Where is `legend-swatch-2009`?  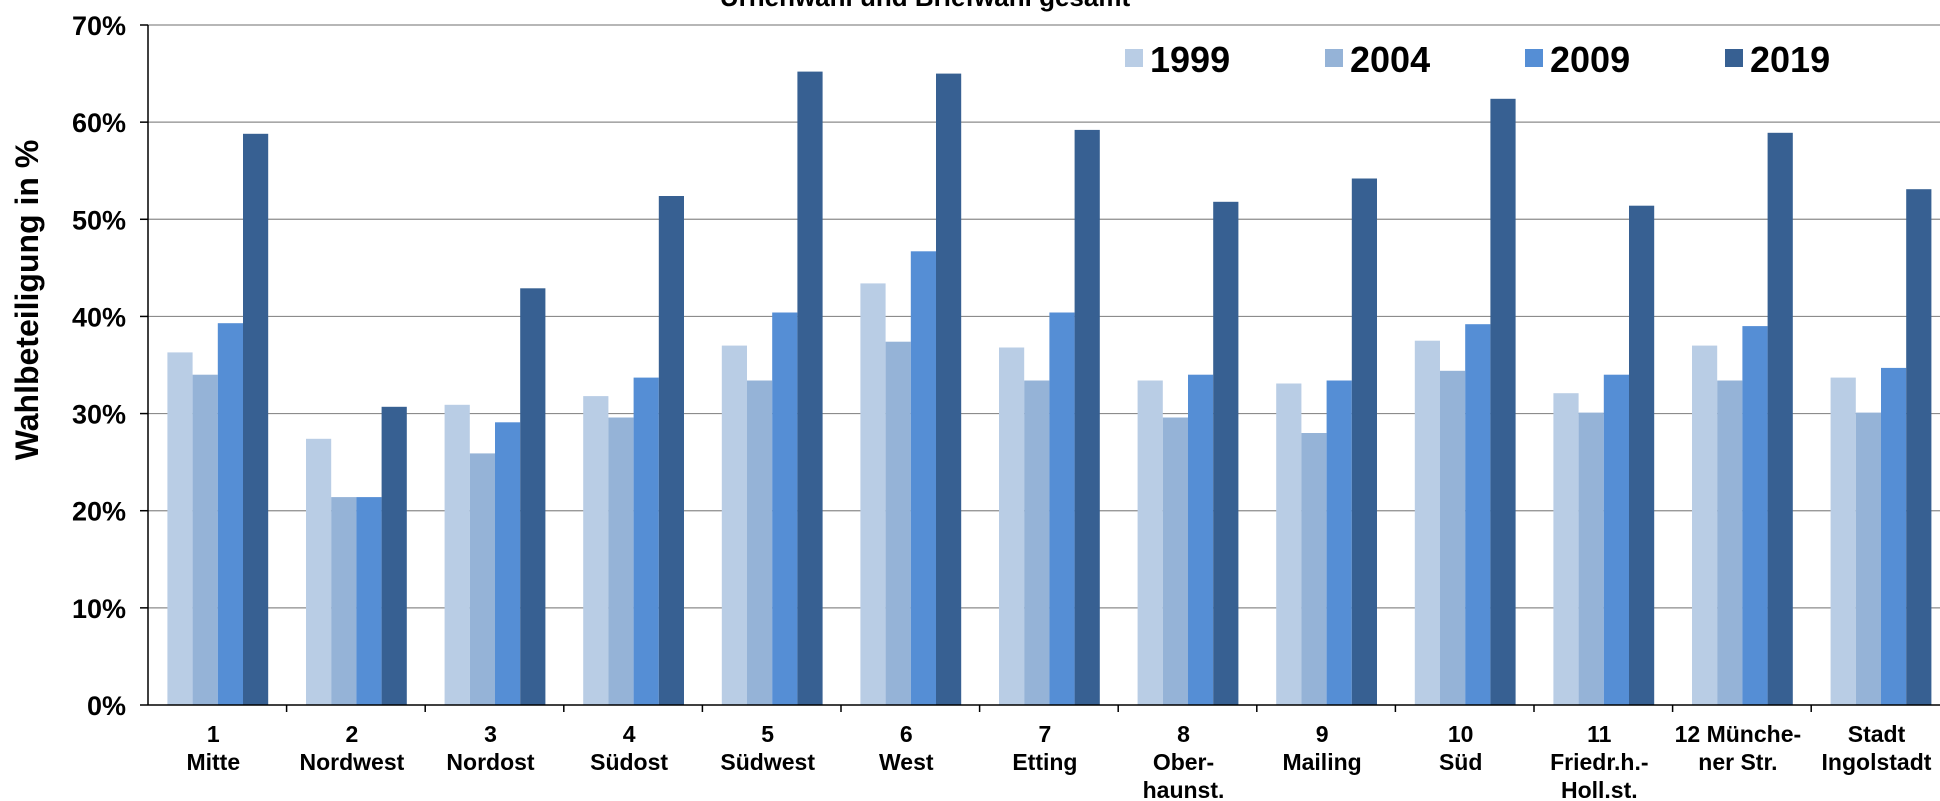
legend-swatch-2009 is located at coordinates (1534, 58).